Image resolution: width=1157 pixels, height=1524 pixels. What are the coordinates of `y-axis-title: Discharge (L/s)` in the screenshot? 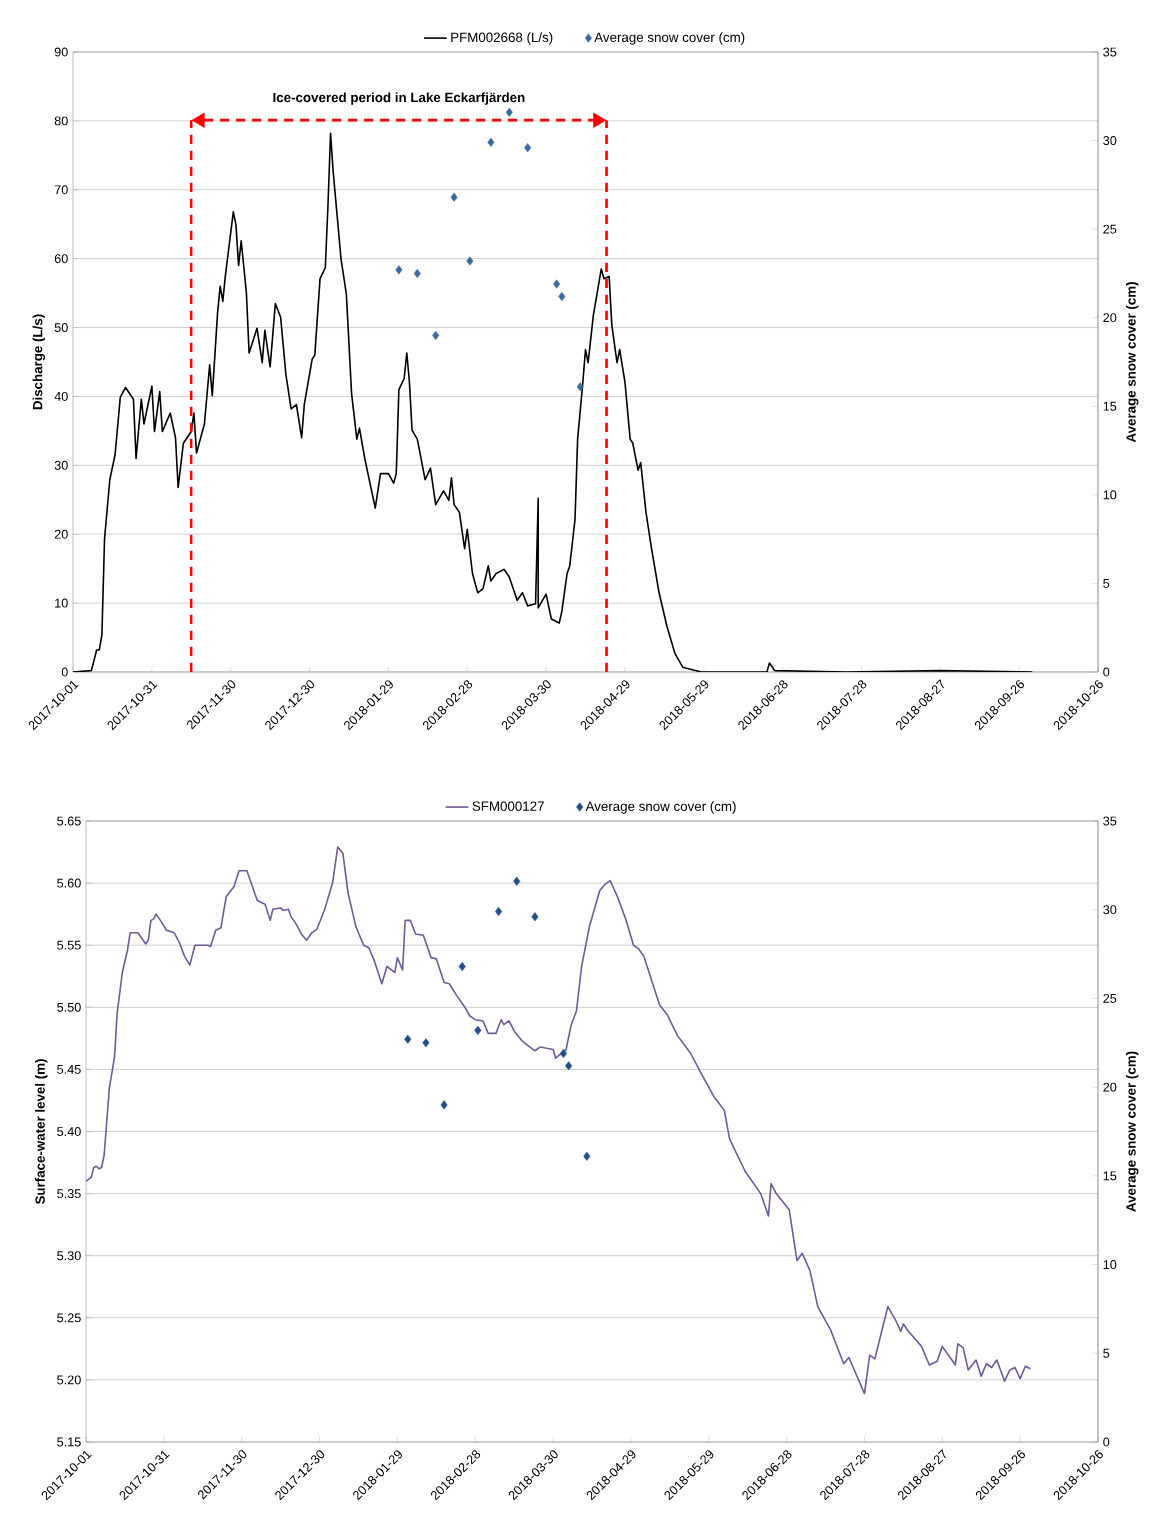 It's located at (39, 362).